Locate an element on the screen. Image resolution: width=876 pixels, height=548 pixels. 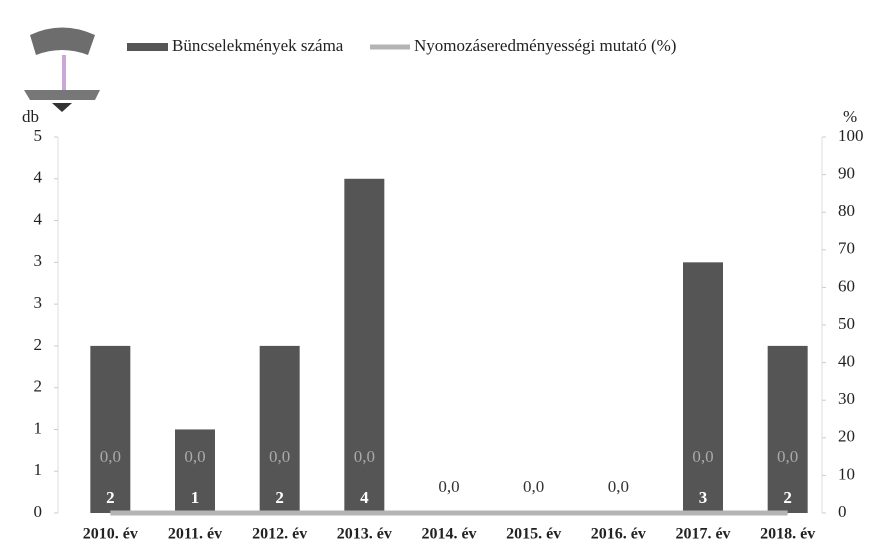
x-tick-label: 2015. év is located at coordinates (533, 534).